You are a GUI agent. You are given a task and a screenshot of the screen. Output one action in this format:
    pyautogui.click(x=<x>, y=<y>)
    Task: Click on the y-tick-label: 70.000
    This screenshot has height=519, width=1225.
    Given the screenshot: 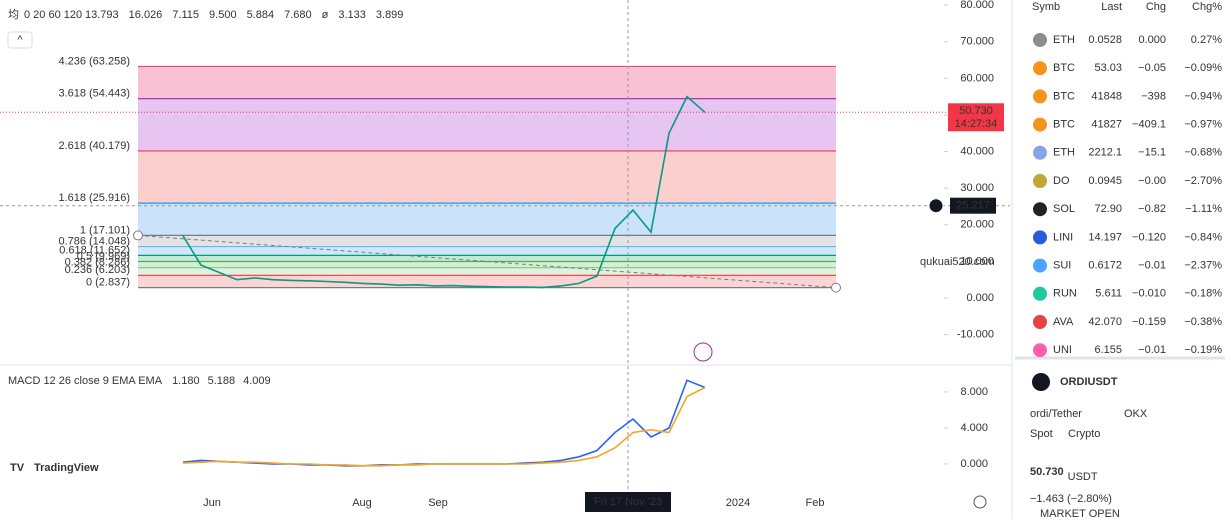 What is the action you would take?
    pyautogui.click(x=977, y=42)
    